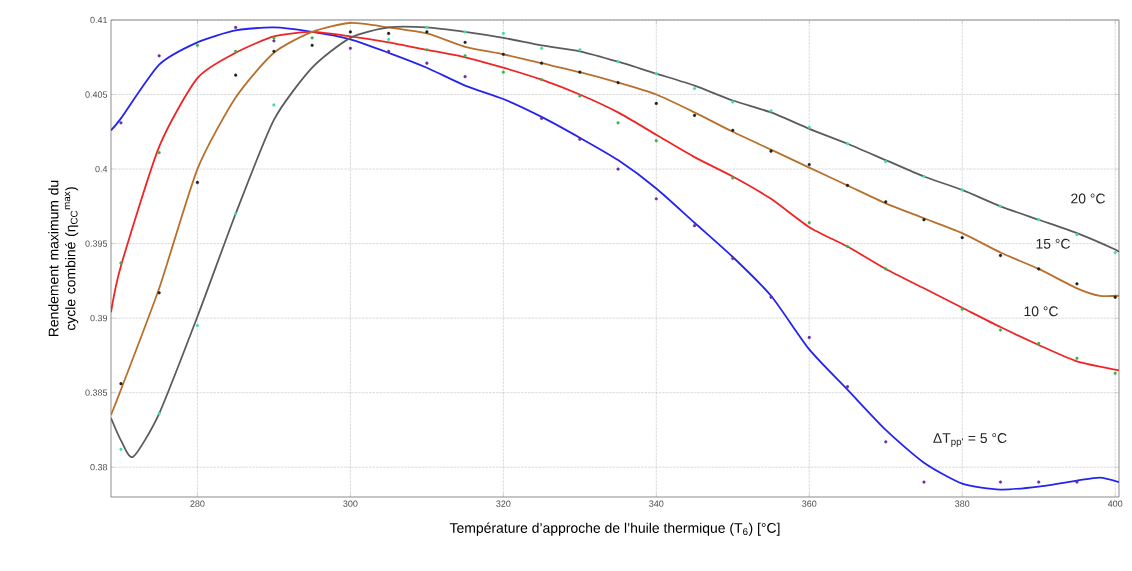 The height and width of the screenshot is (571, 1132). What do you see at coordinates (970, 440) in the screenshot?
I see `annotation: ΔT$_{pp'}$ = 5 °C` at bounding box center [970, 440].